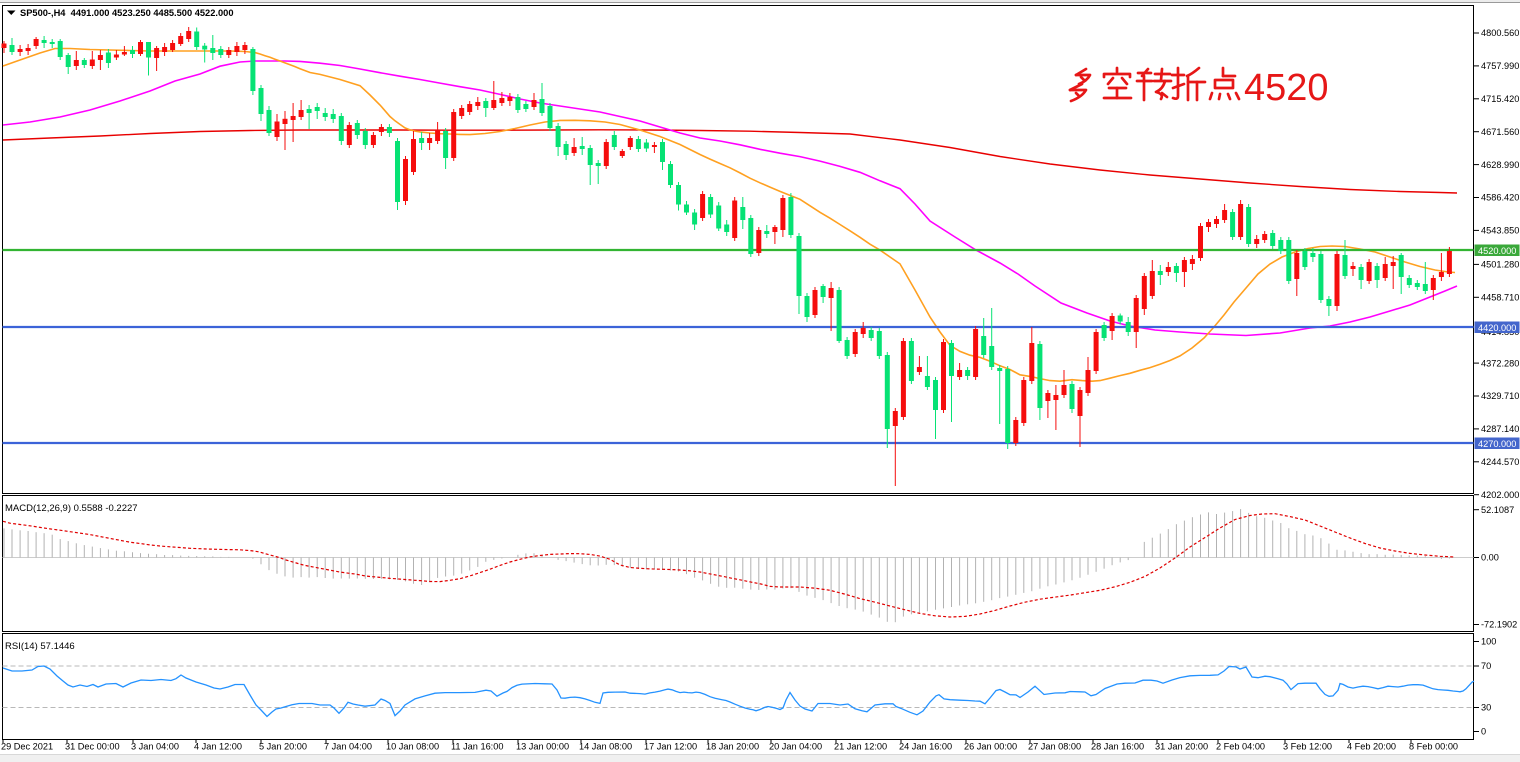 The height and width of the screenshot is (762, 1520). What do you see at coordinates (1500, 231) in the screenshot?
I see `svg-text: 4543.850` at bounding box center [1500, 231].